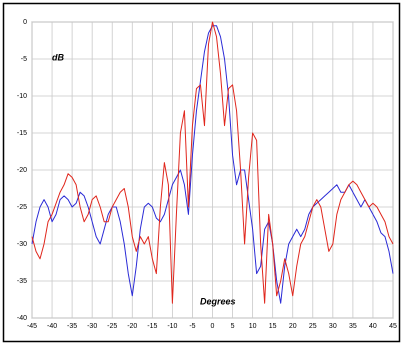  Describe the element at coordinates (24, 59) in the screenshot. I see `y-tick-label: -5` at that location.